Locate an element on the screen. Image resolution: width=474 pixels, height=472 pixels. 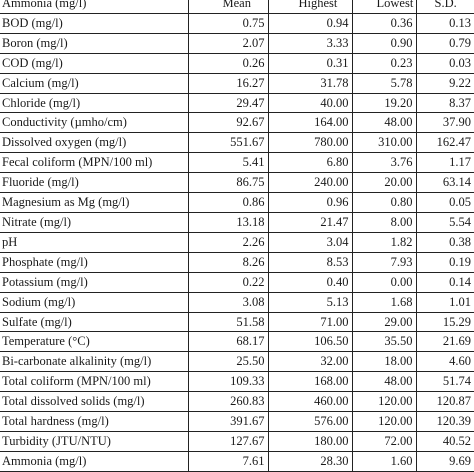
table-row: Phosphate (mg/l) 8.26 8.53 7.93 0.19 is located at coordinates (237, 262).